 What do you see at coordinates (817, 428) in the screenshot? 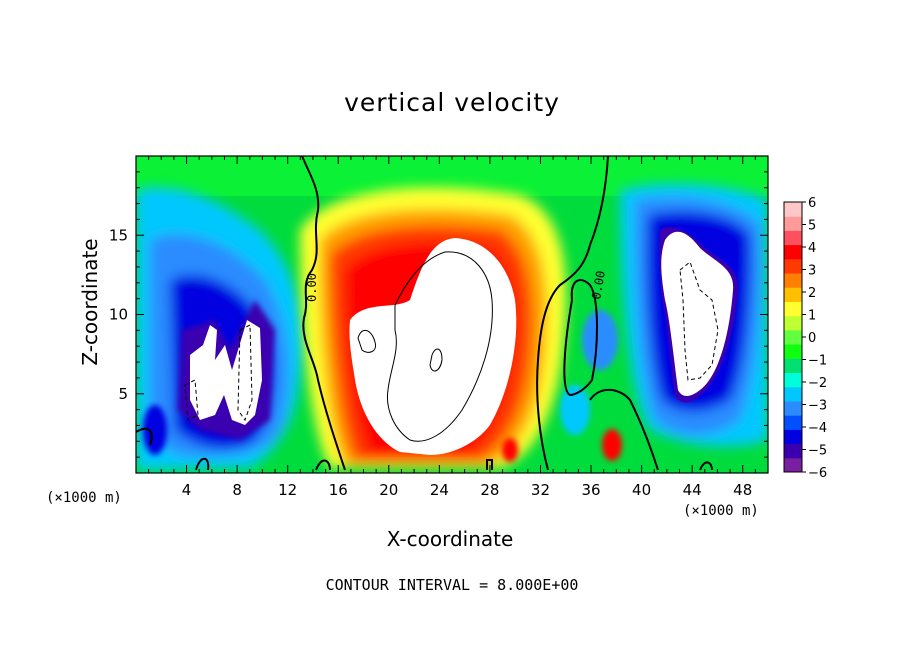
I see `colorbar-label: −4` at bounding box center [817, 428].